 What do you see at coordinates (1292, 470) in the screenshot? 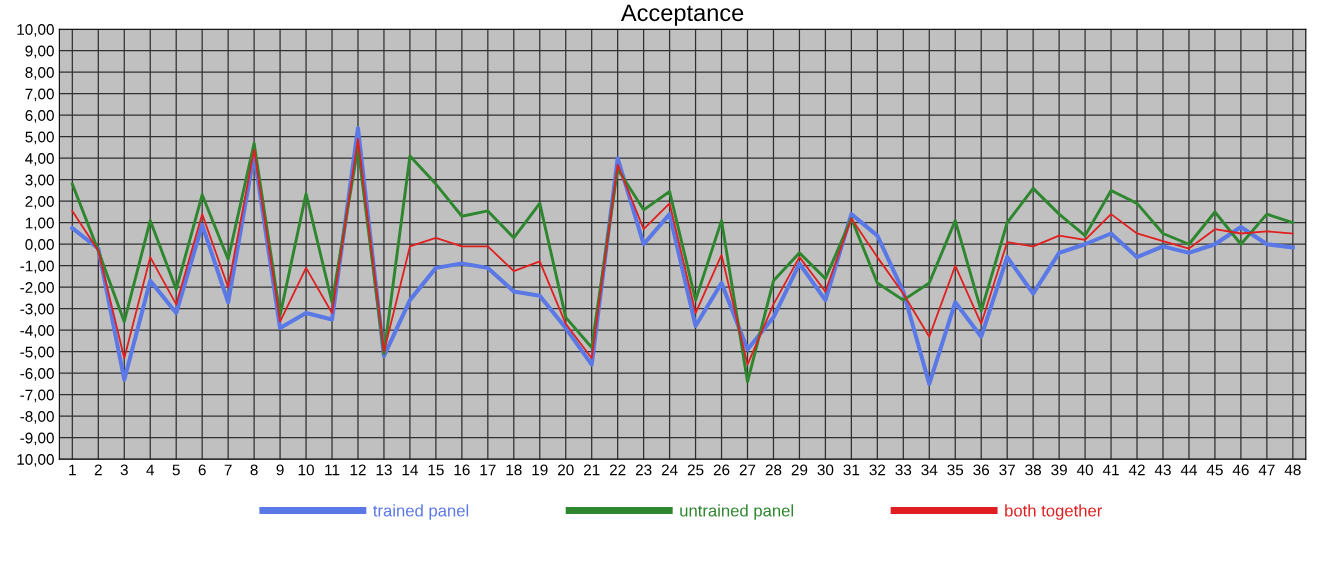
I see `x-tick-label: 48` at bounding box center [1292, 470].